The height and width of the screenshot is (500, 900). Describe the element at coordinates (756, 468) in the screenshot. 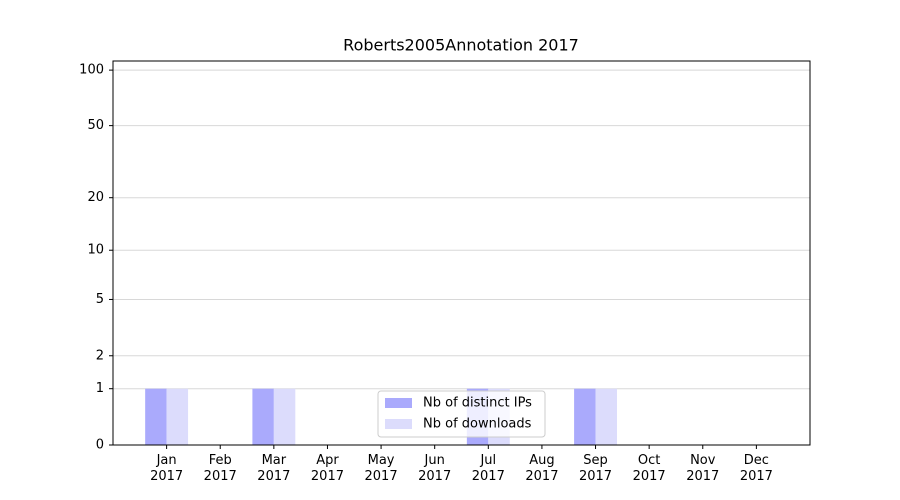

I see `x-tick-label: Dec 2017` at that location.